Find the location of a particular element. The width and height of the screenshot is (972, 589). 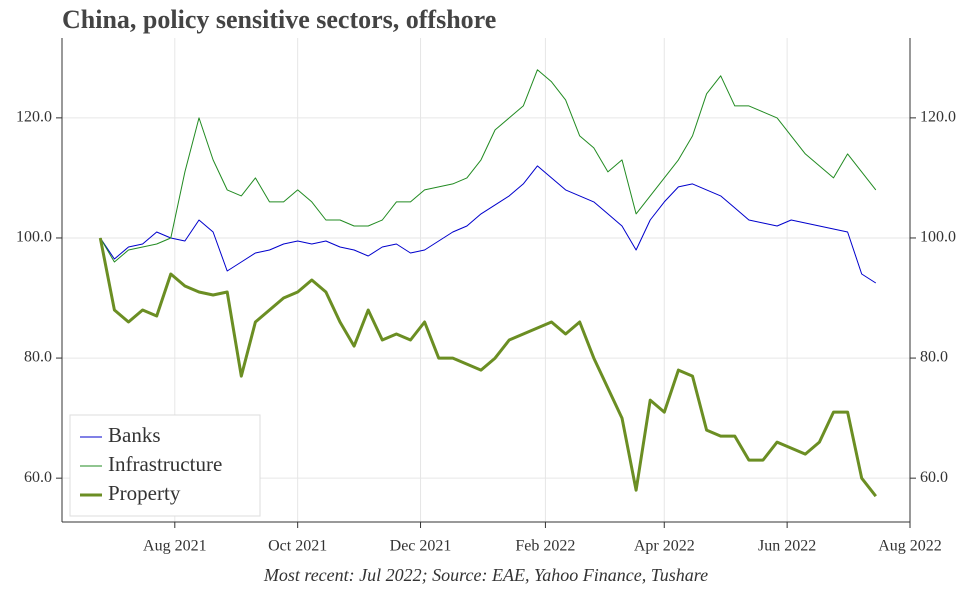

legend-label: Infrastructure is located at coordinates (165, 464).